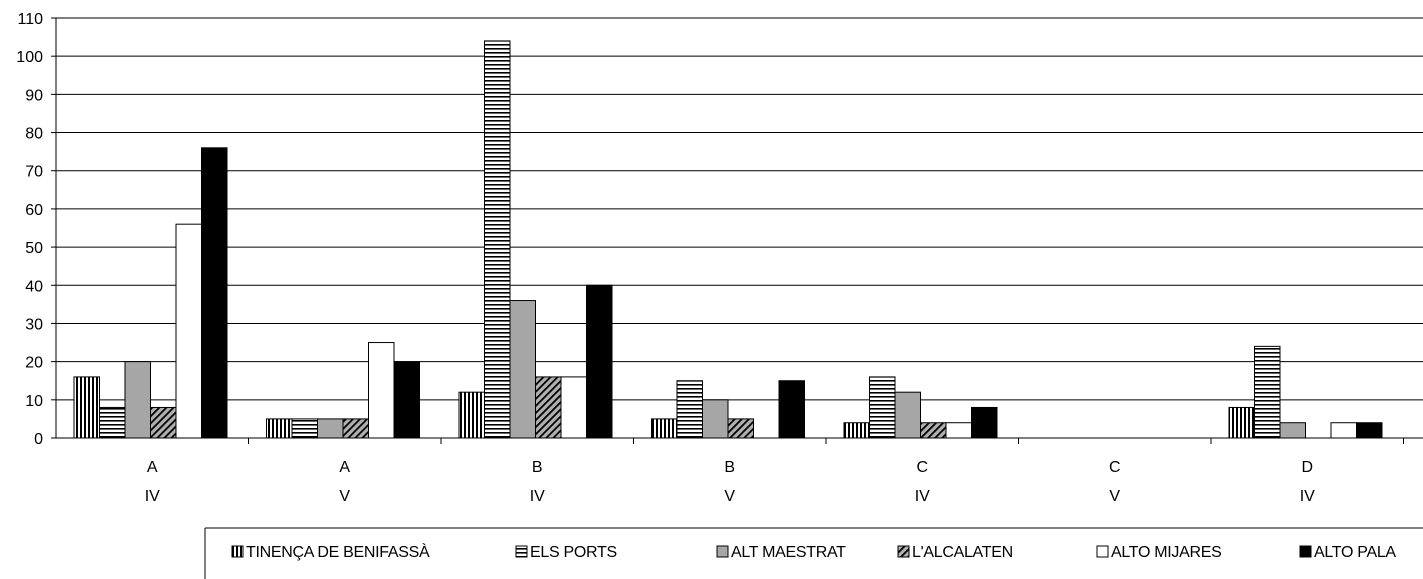  What do you see at coordinates (34, 248) in the screenshot?
I see `y-tick-label: 50` at bounding box center [34, 248].